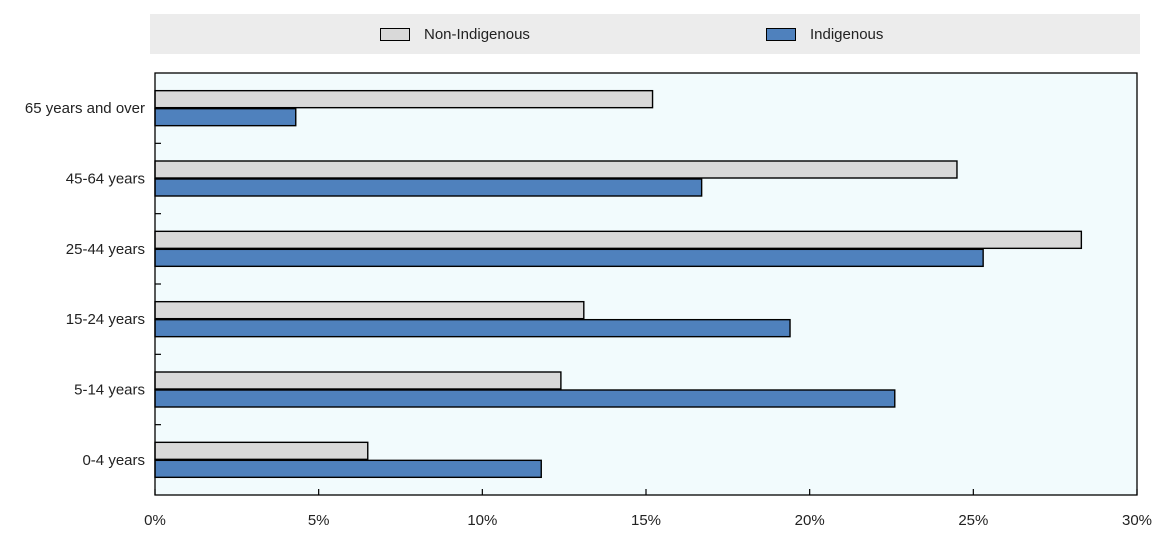  I want to click on y-tick-label: 45-64 years, so click(105, 179).